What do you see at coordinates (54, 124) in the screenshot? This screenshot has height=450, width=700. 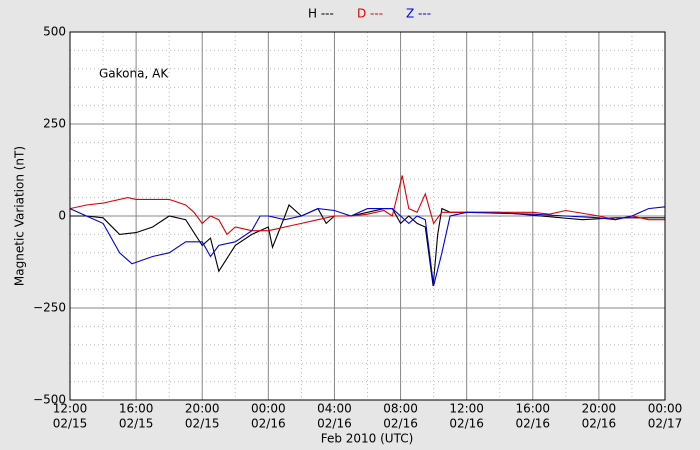 I see `y-tick-label: 250` at bounding box center [54, 124].